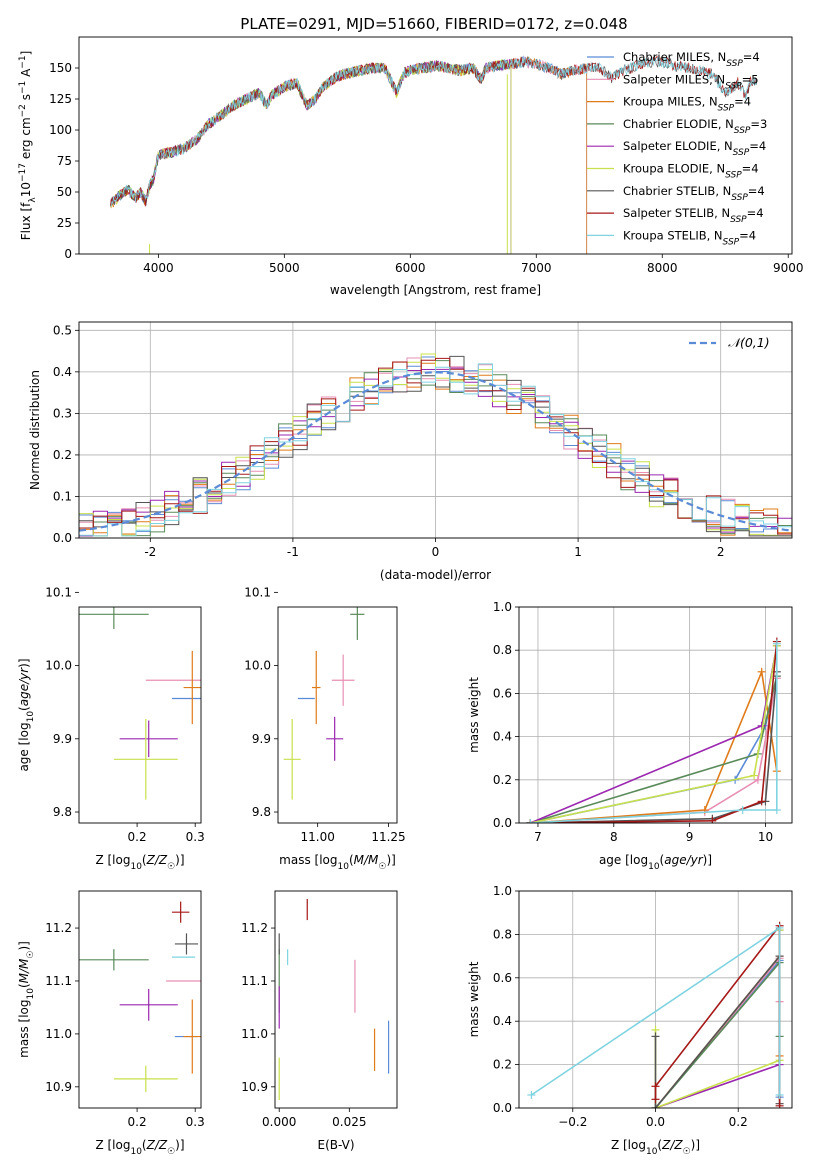 This screenshot has width=819, height=1170. I want to click on legend-entry: Salpeter ELODIE, NSSP=4, so click(694, 148).